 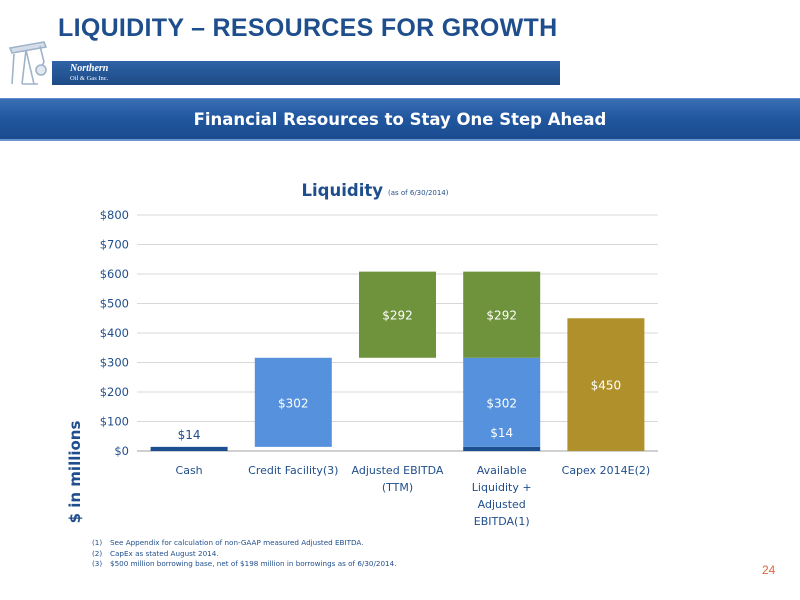 What do you see at coordinates (58, 63) in the screenshot?
I see `company-logo: Northern Oil & Gas Inc.` at bounding box center [58, 63].